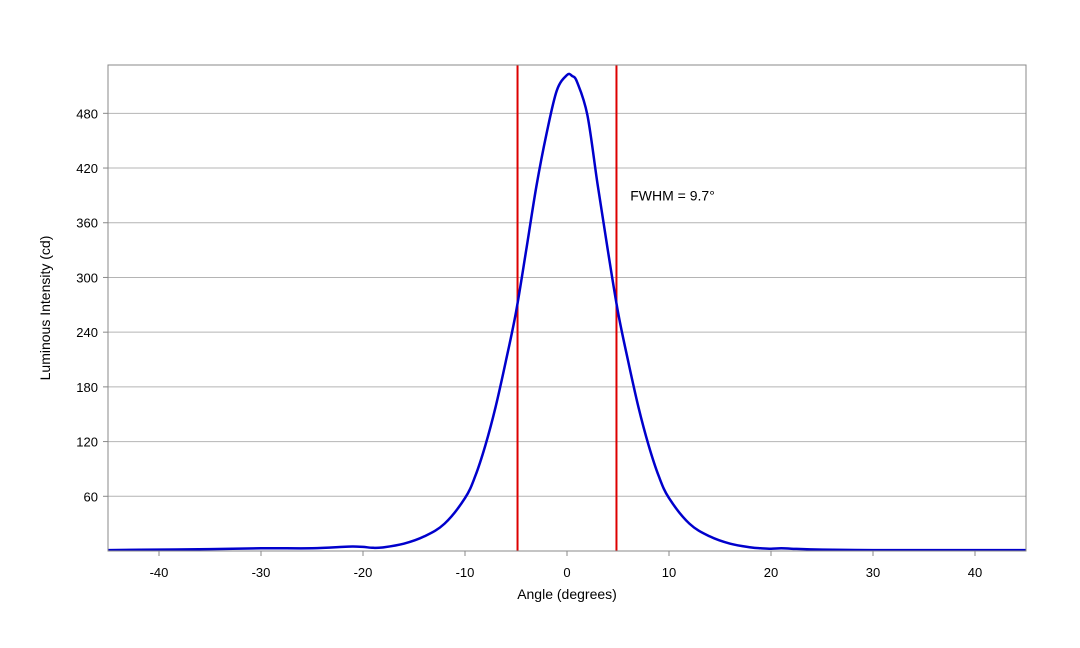 The image size is (1080, 648). Describe the element at coordinates (87, 387) in the screenshot. I see `y-tick-label: 180` at that location.